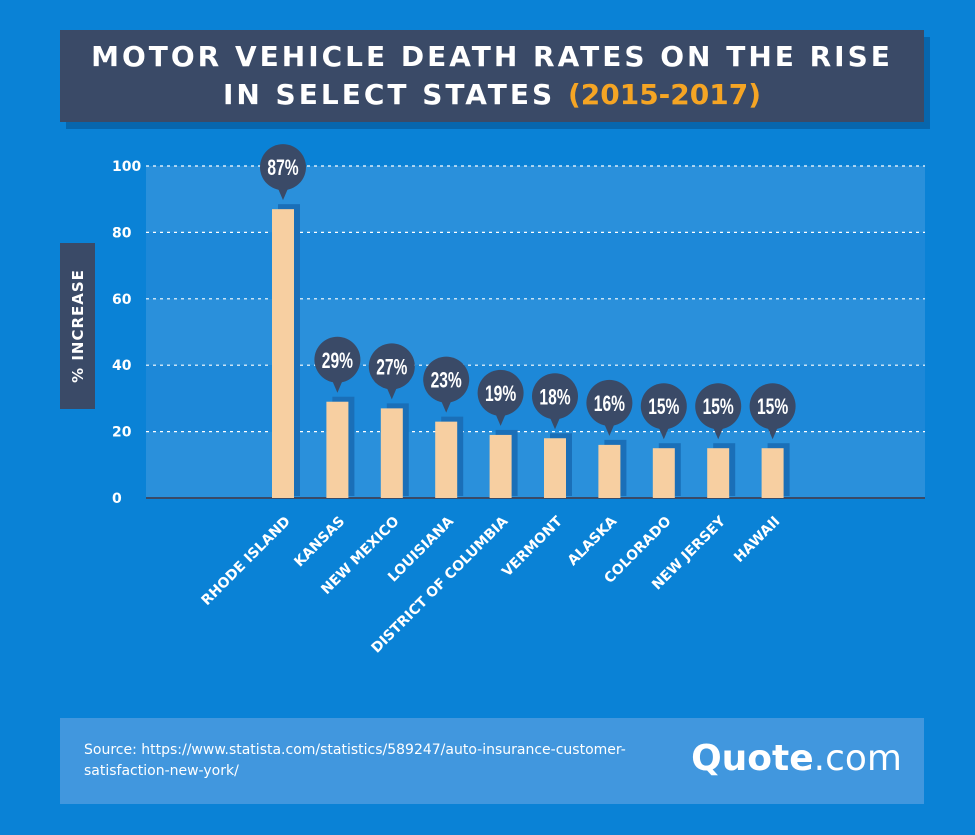  What do you see at coordinates (122, 433) in the screenshot?
I see `y-tick-label: 20` at bounding box center [122, 433].